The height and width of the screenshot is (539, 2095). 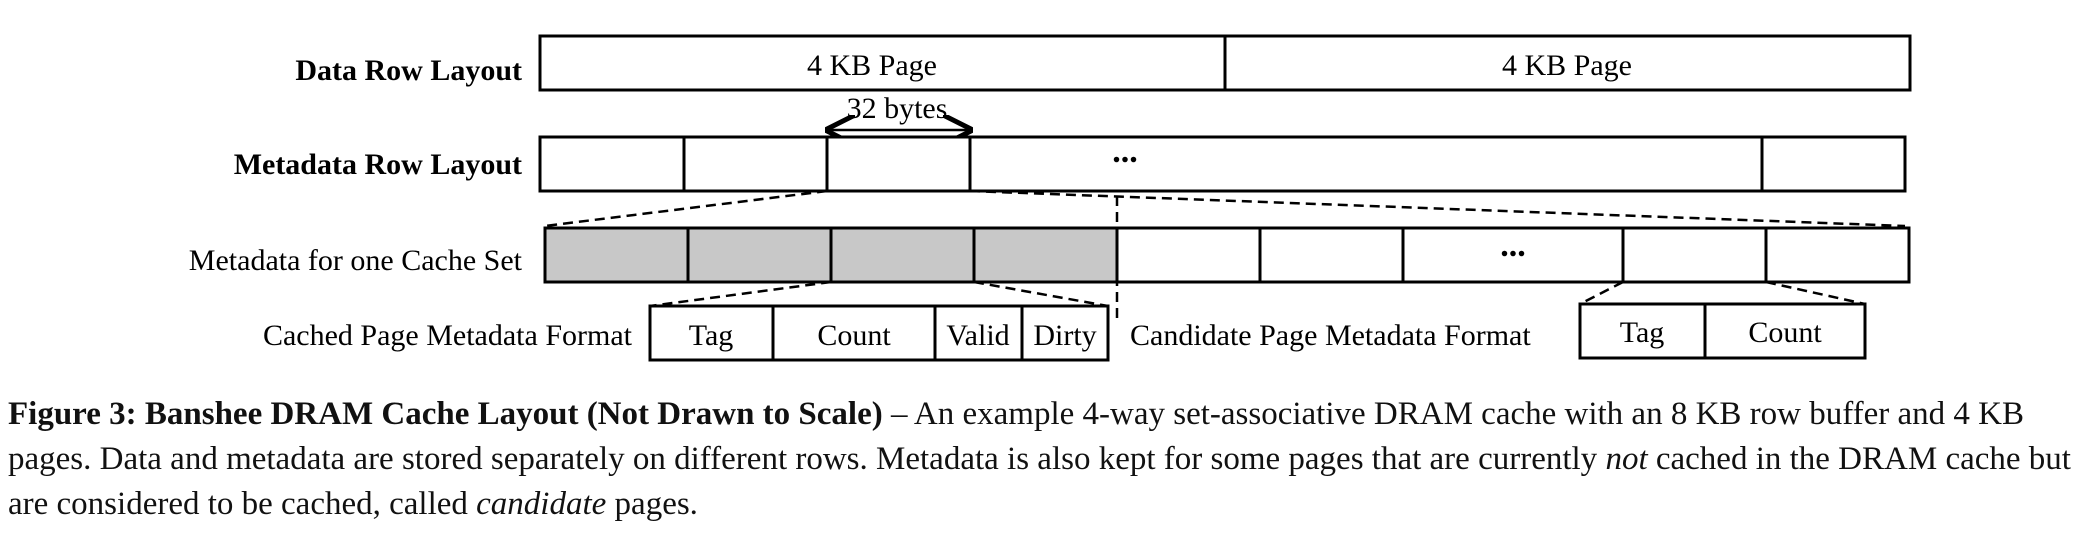 I want to click on candidate-field-tag: Tag, so click(x=1642, y=332).